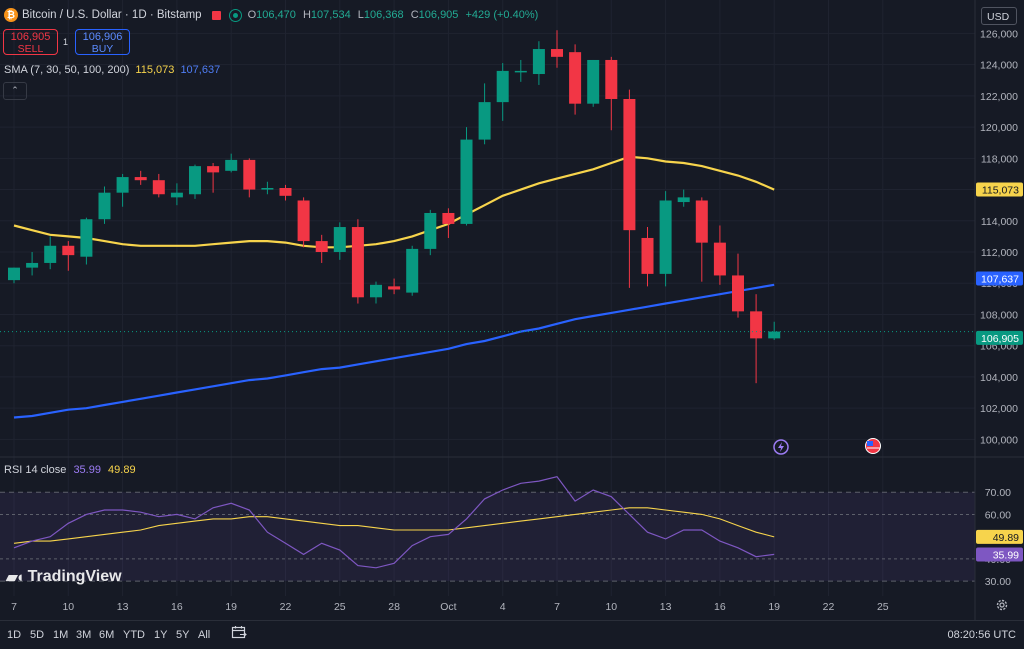  What do you see at coordinates (557, 607) in the screenshot?
I see `time-axis-label: 7` at bounding box center [557, 607].